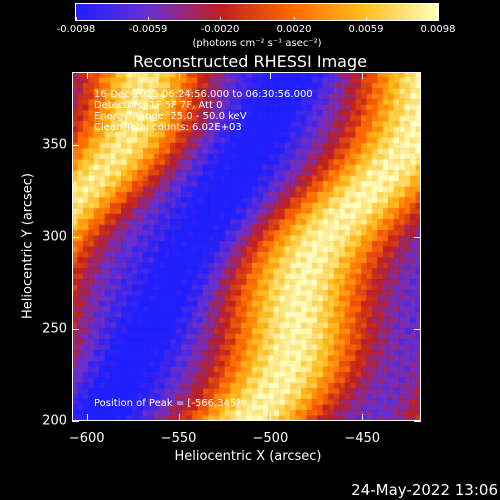 The height and width of the screenshot is (500, 500). What do you see at coordinates (148, 29) in the screenshot?
I see `colorbar-tick-label: -0.0059` at bounding box center [148, 29].